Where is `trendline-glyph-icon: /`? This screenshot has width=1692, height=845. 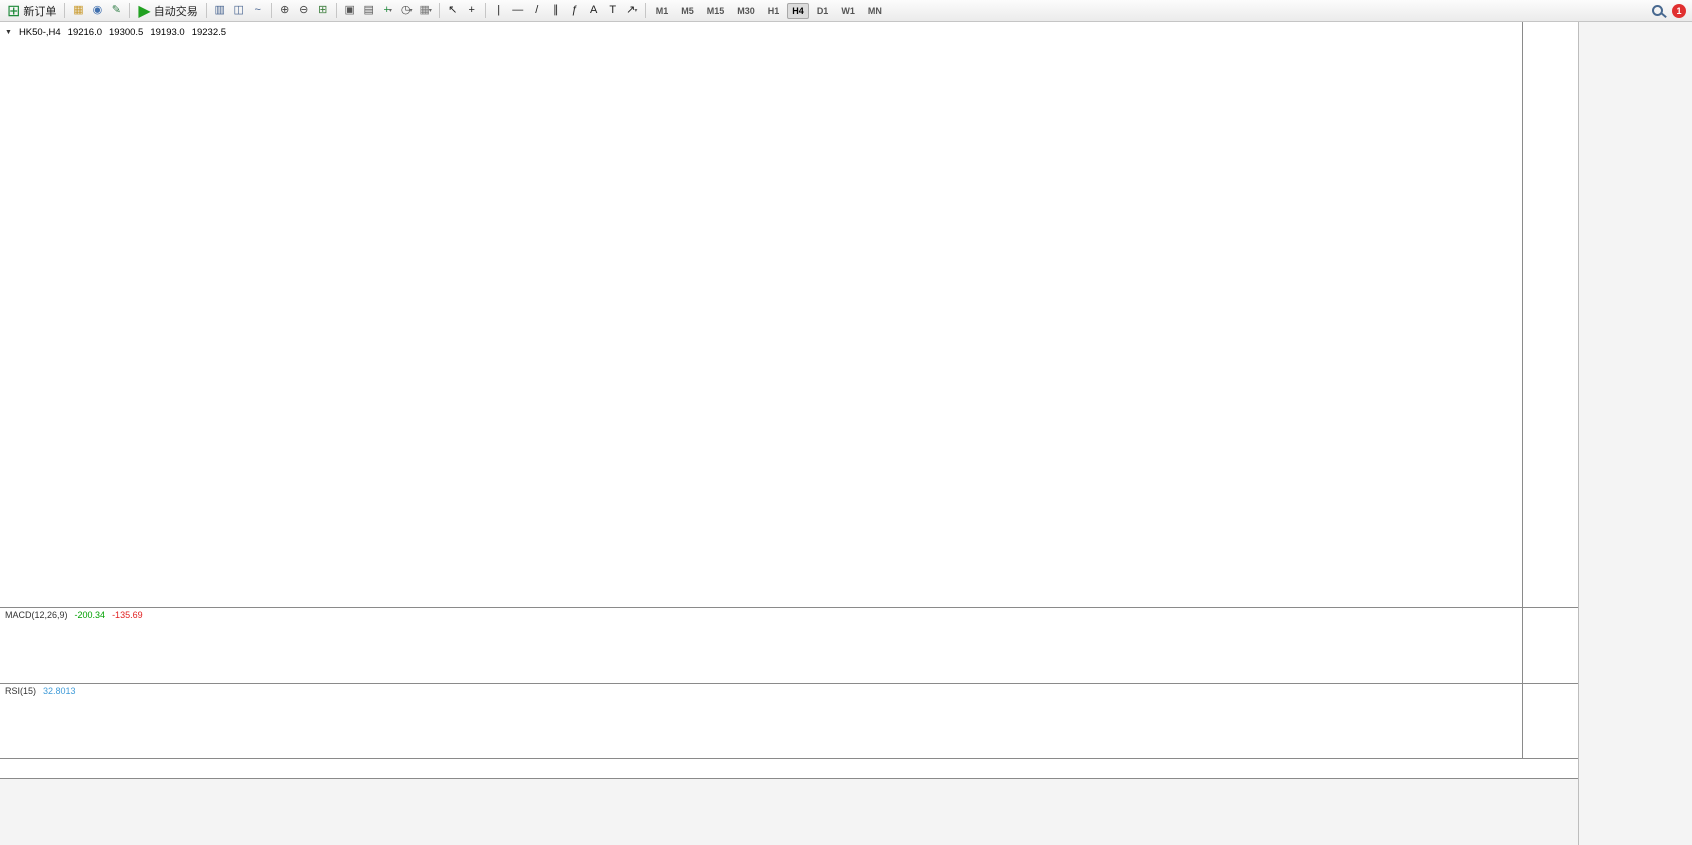 trendline-glyph-icon: / is located at coordinates (537, 10).